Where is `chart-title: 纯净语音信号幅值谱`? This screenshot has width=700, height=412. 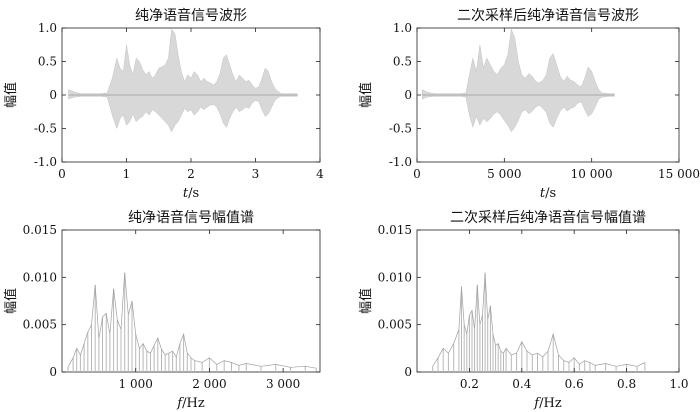
chart-title: 纯净语音信号幅值谱 is located at coordinates (191, 217).